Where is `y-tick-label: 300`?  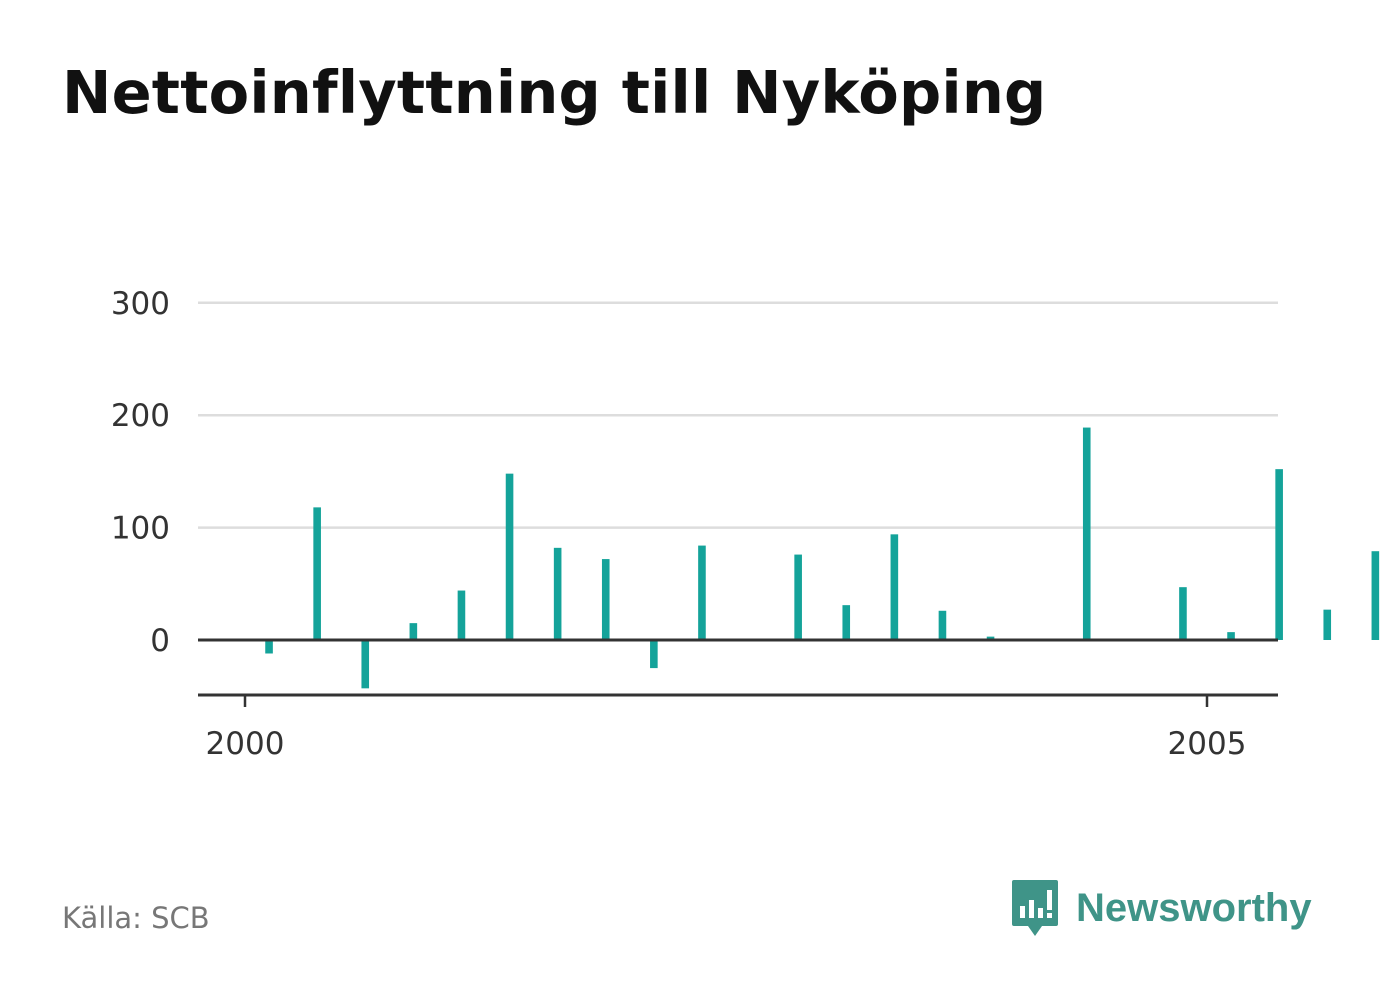
y-tick-label: 300 is located at coordinates (140, 304).